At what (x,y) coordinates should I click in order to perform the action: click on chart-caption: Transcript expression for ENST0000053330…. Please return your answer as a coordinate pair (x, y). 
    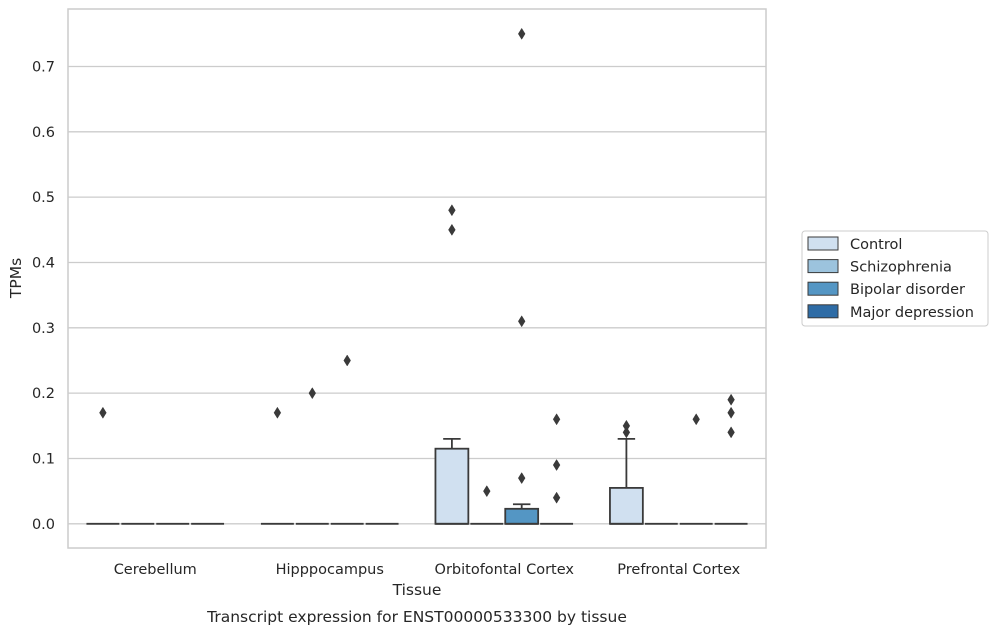
    Looking at the image, I should click on (416, 617).